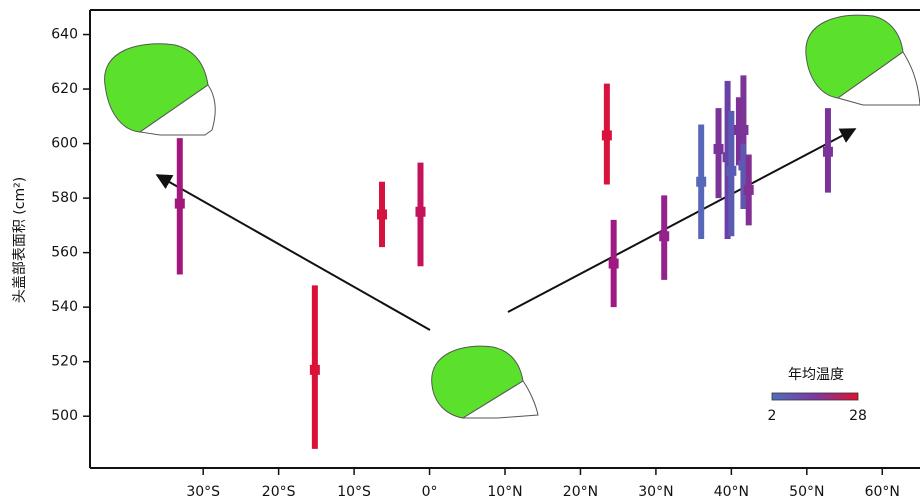 This screenshot has width=920, height=503. I want to click on y-tick-label: 620, so click(64, 89).